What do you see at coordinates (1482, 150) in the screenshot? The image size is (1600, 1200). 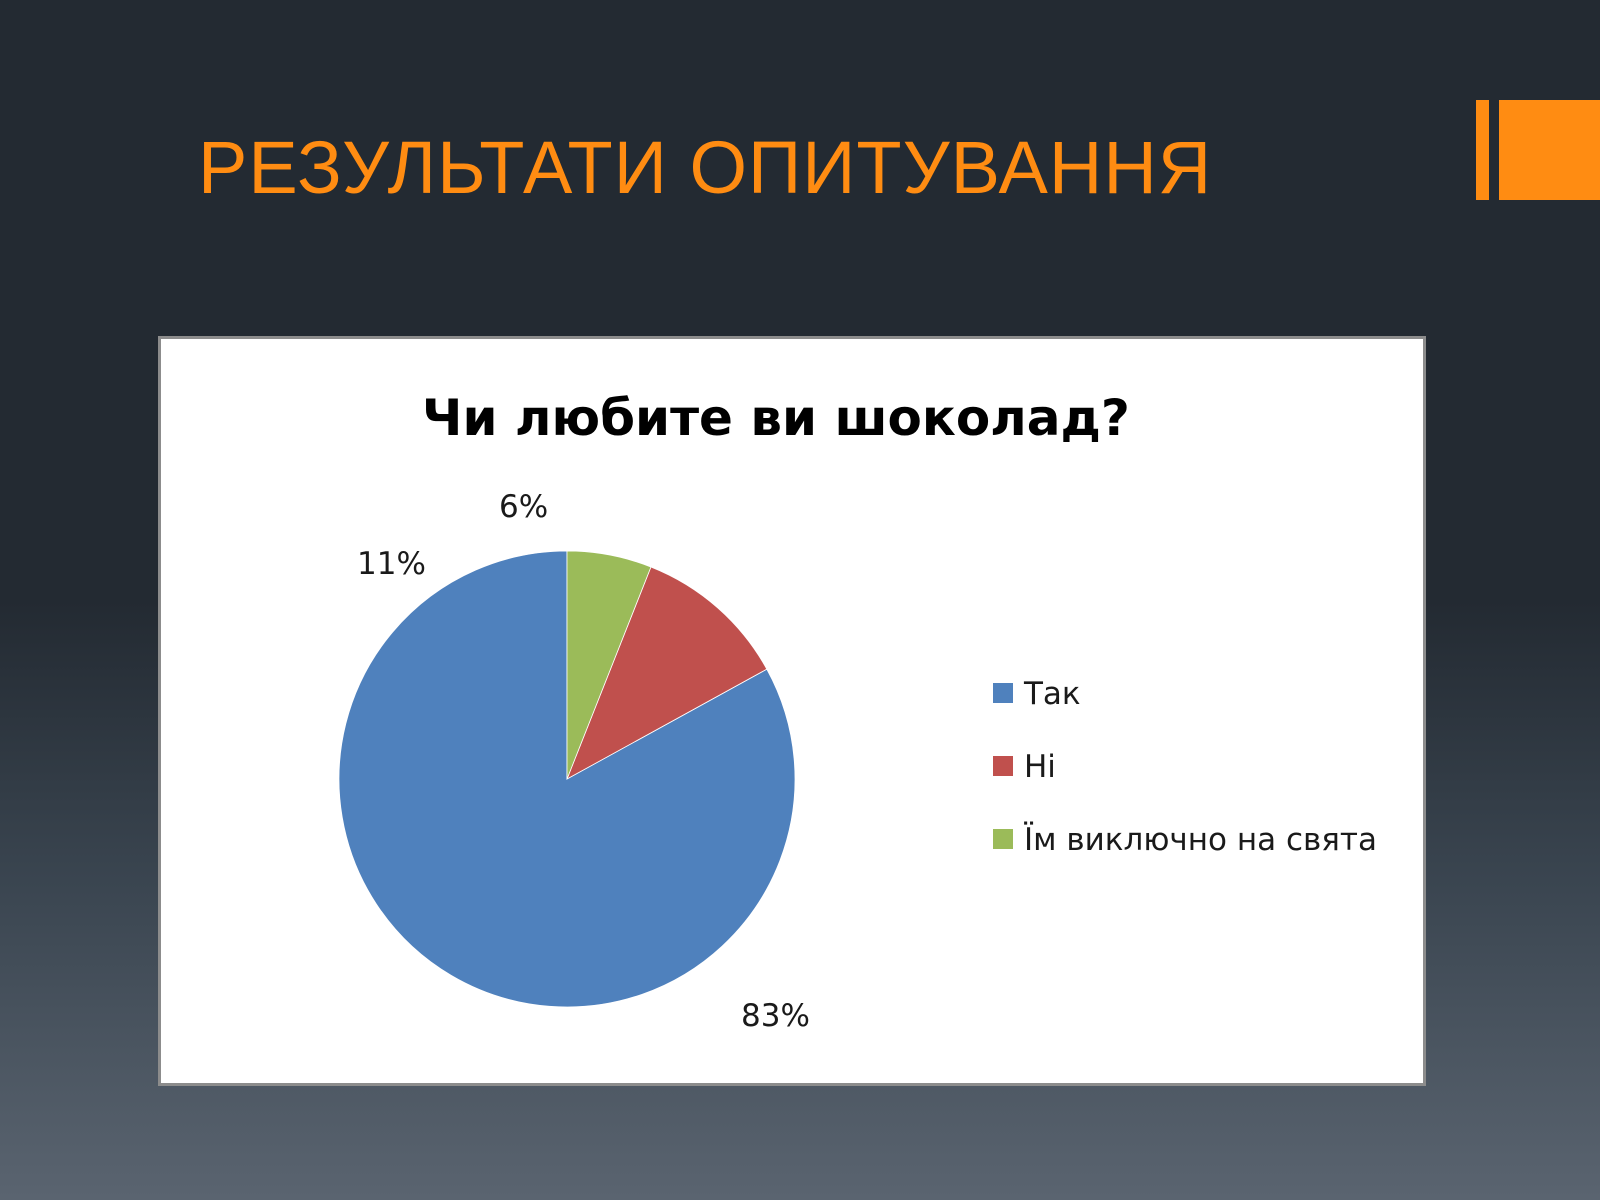 I see `decorative-bar` at bounding box center [1482, 150].